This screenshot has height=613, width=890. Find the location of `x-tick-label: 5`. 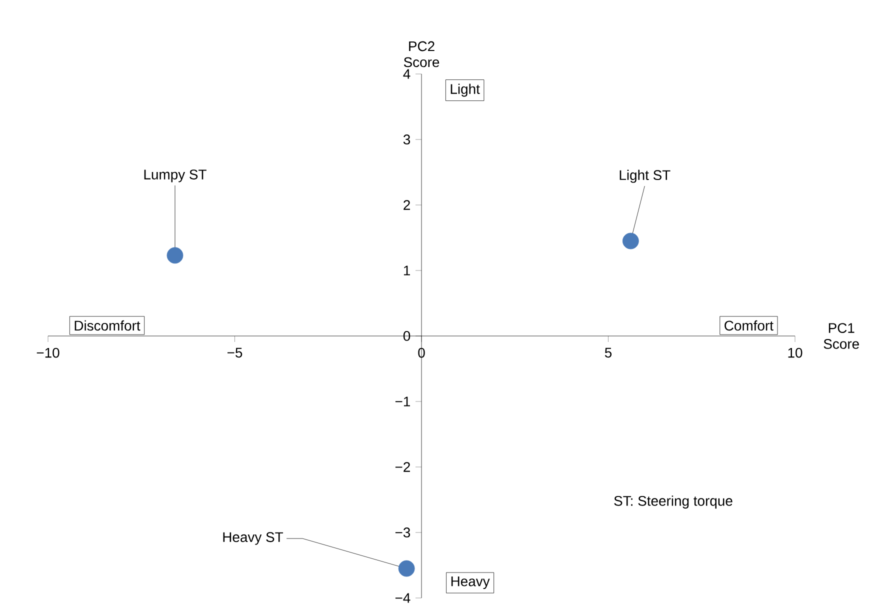

x-tick-label: 5 is located at coordinates (608, 353).